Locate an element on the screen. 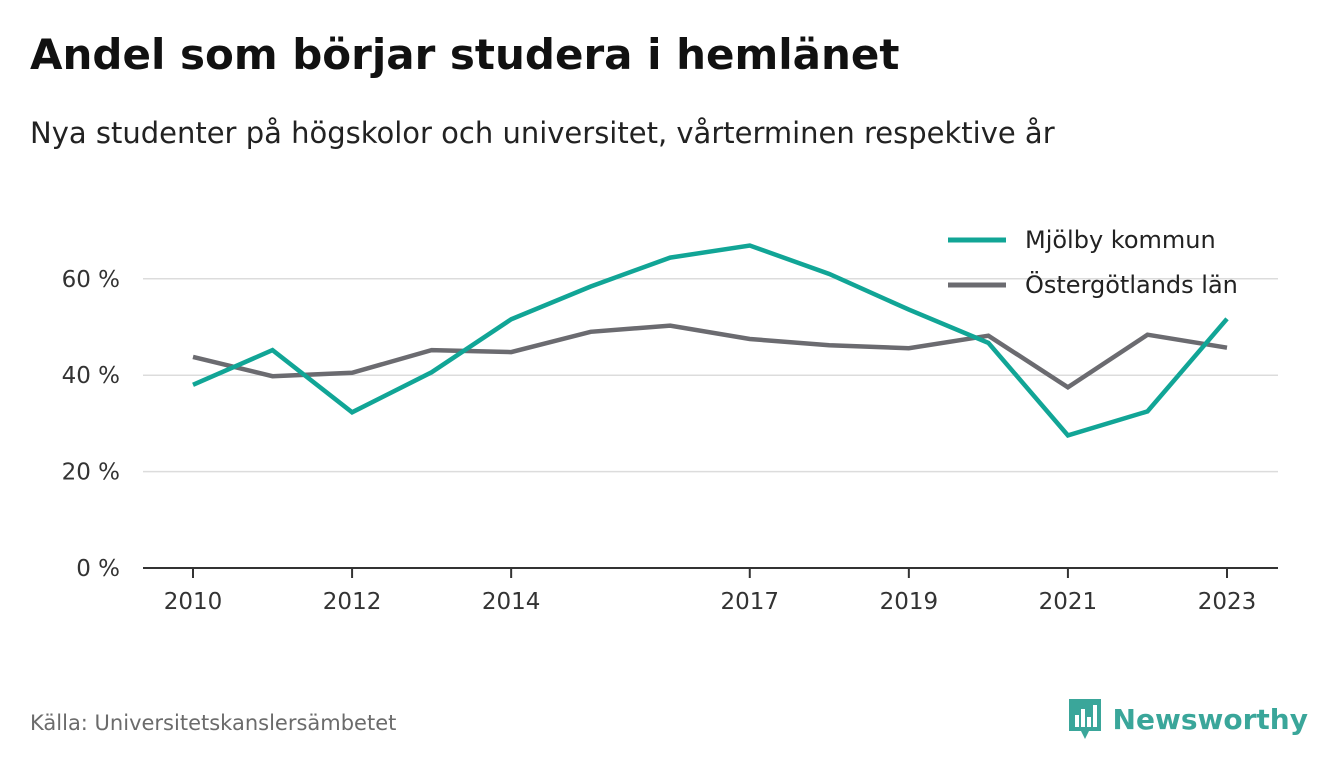 This screenshot has height=771, width=1340. legend-label: Östergötlands län is located at coordinates (1131, 284).